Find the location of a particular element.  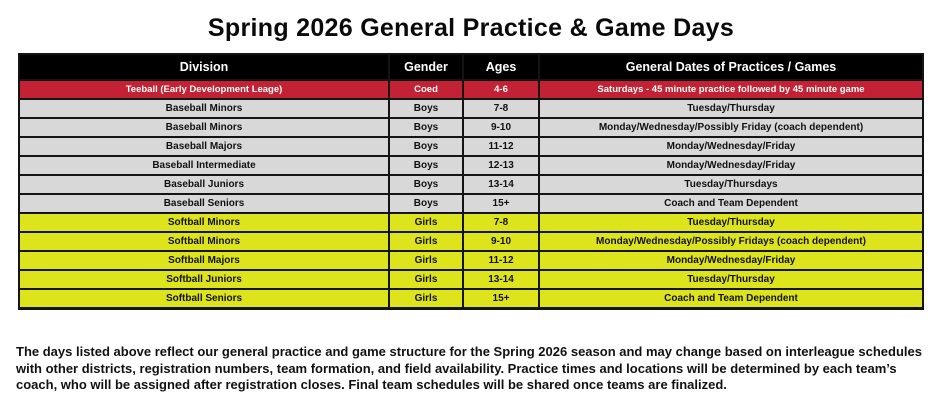

cell-ages: 12-13 is located at coordinates (501, 165).